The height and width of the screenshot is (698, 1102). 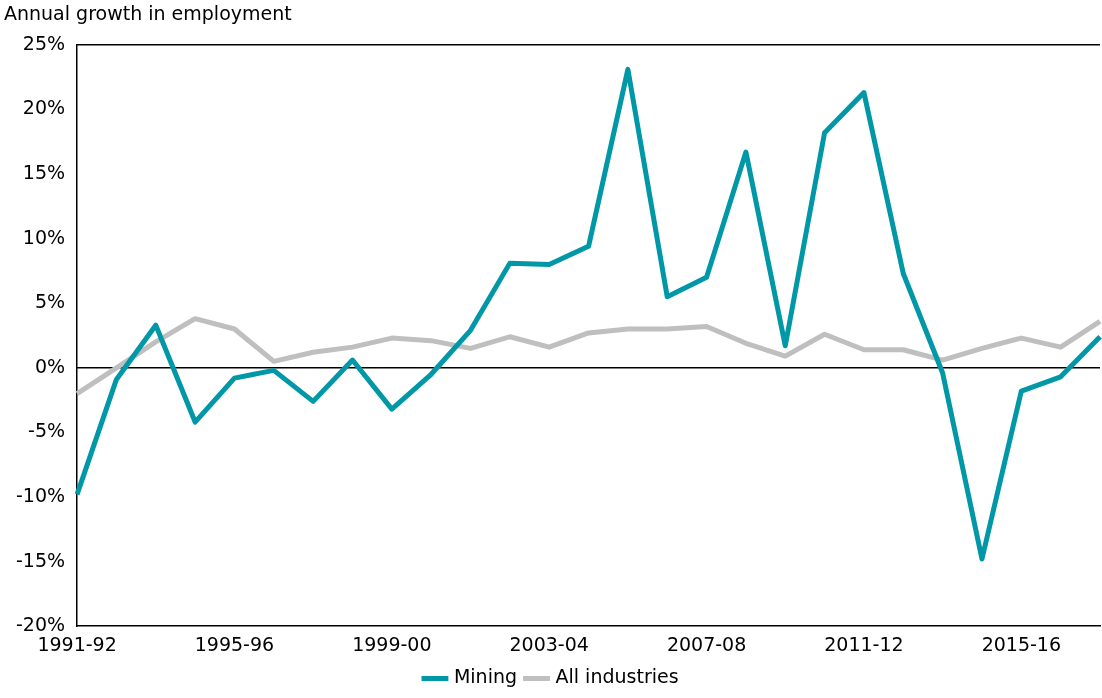 What do you see at coordinates (44, 107) in the screenshot?
I see `y-tick-label: 20%` at bounding box center [44, 107].